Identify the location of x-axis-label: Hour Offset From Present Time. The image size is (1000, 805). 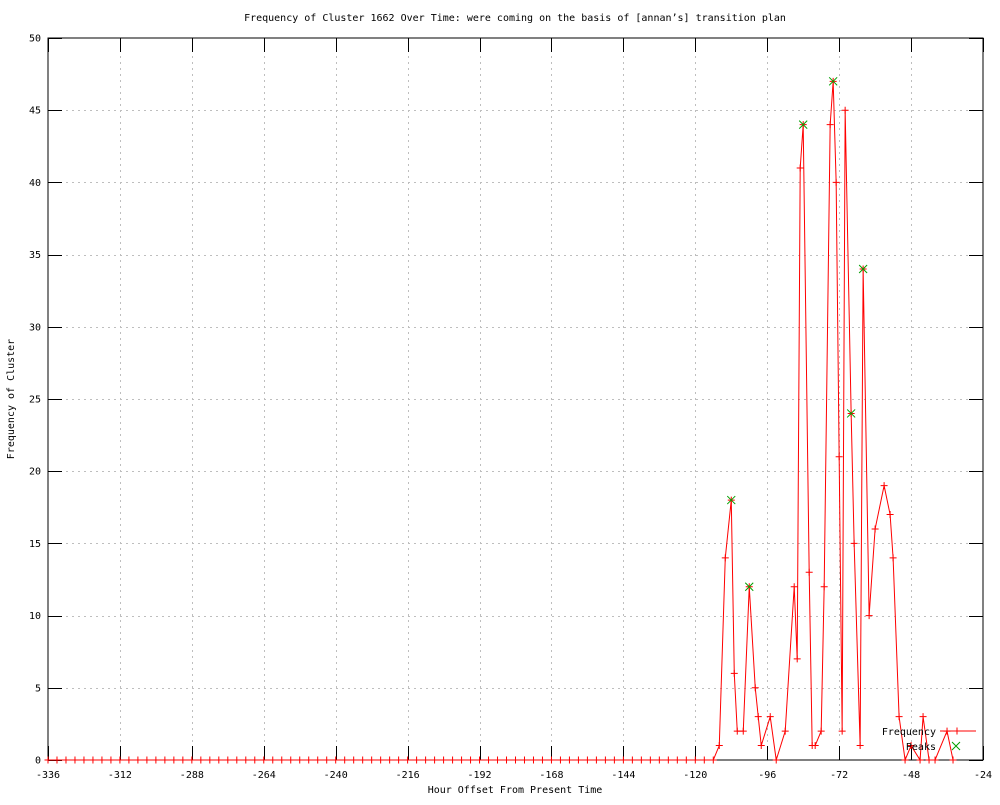
(515, 790).